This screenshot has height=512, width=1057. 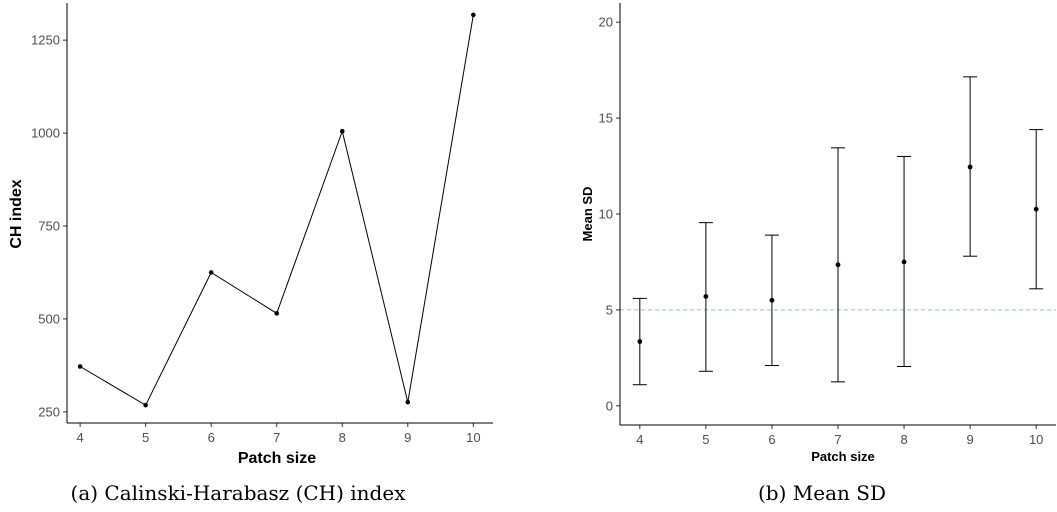 I want to click on sd-x-tick-label: 7, so click(x=837, y=439).